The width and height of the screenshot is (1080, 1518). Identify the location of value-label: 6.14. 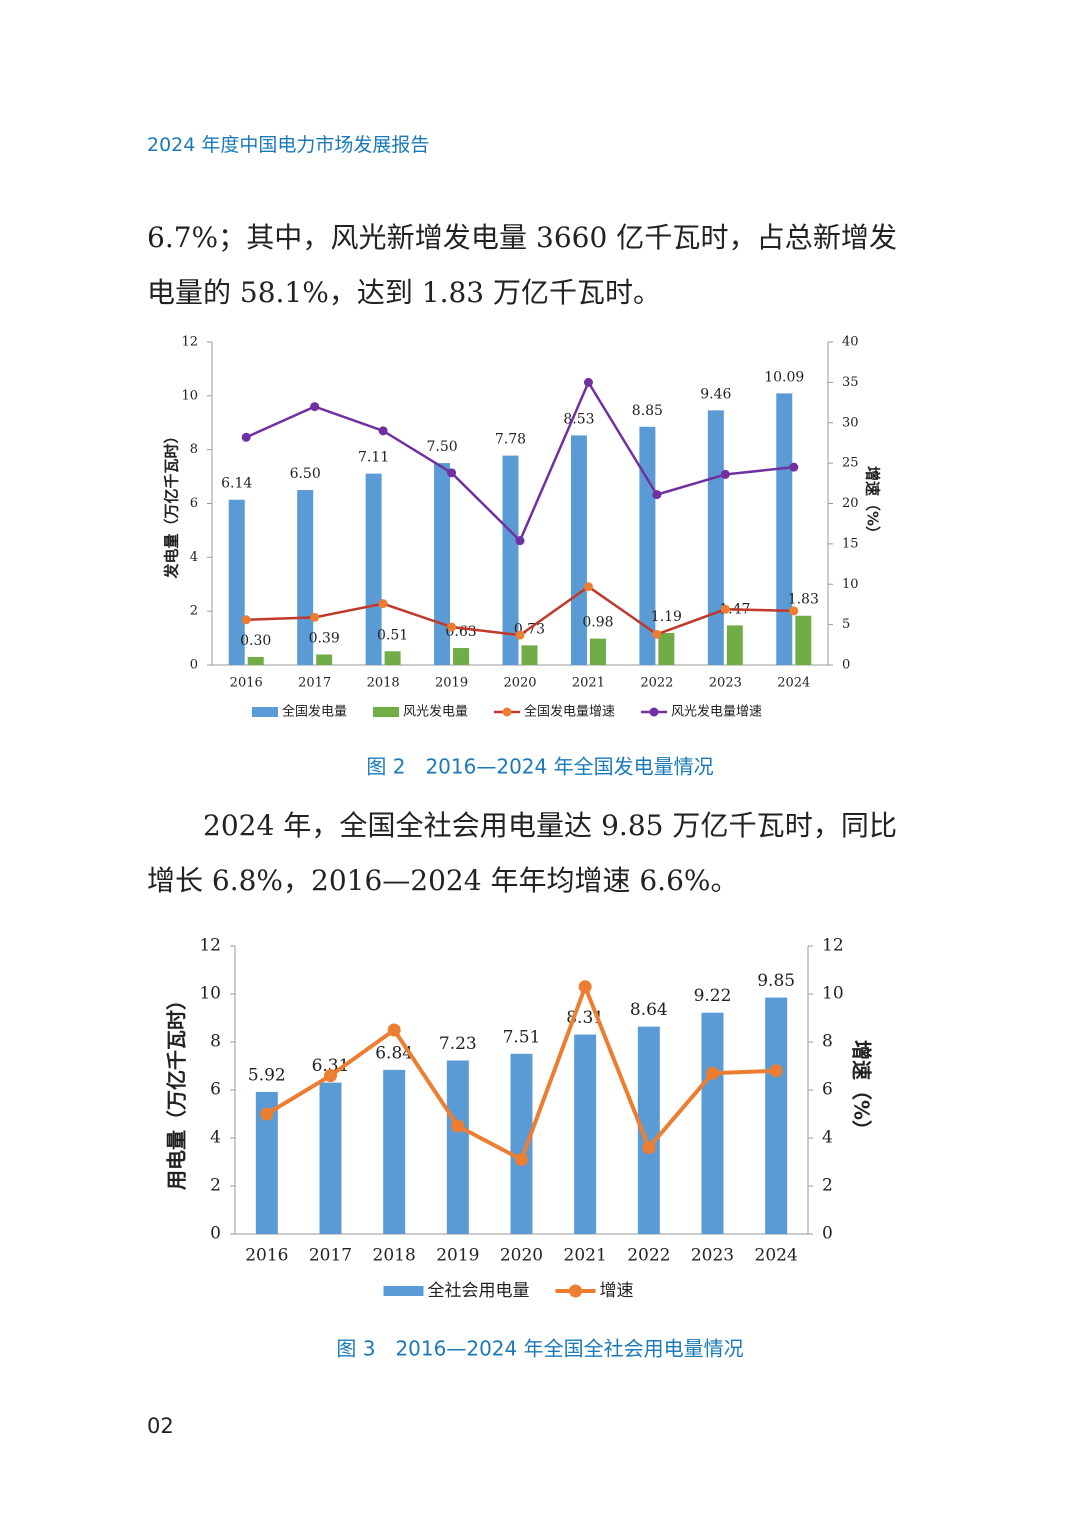
(236, 484).